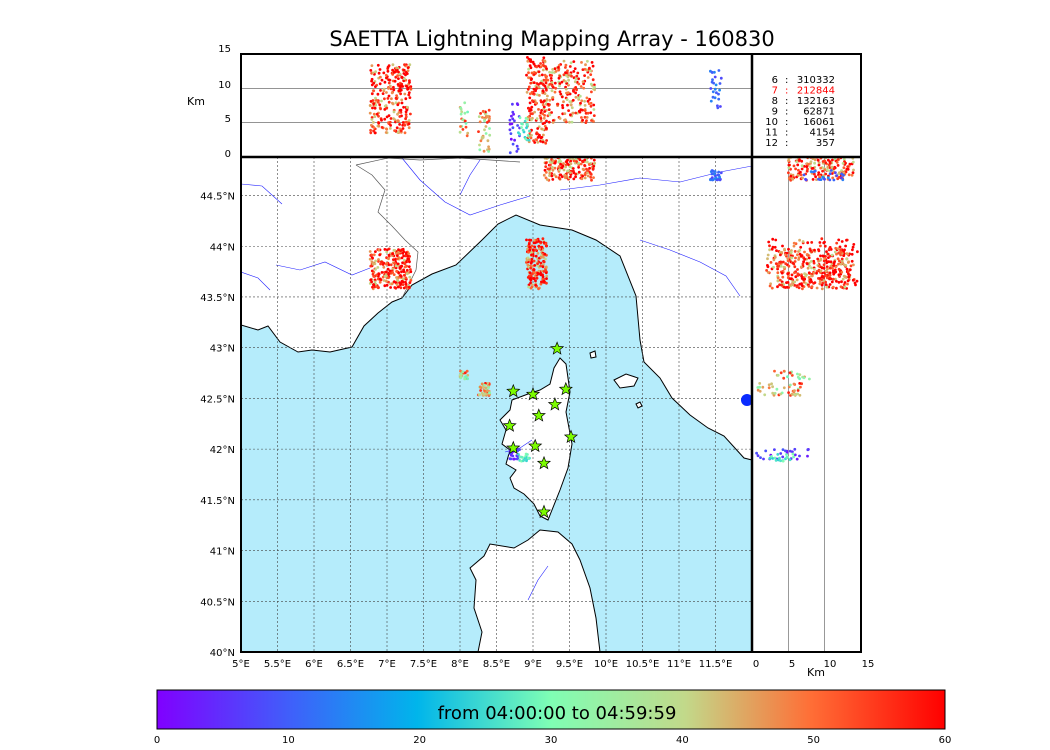 This screenshot has width=1050, height=750. Describe the element at coordinates (277, 664) in the screenshot. I see `lon-tick: 5.5°E` at that location.